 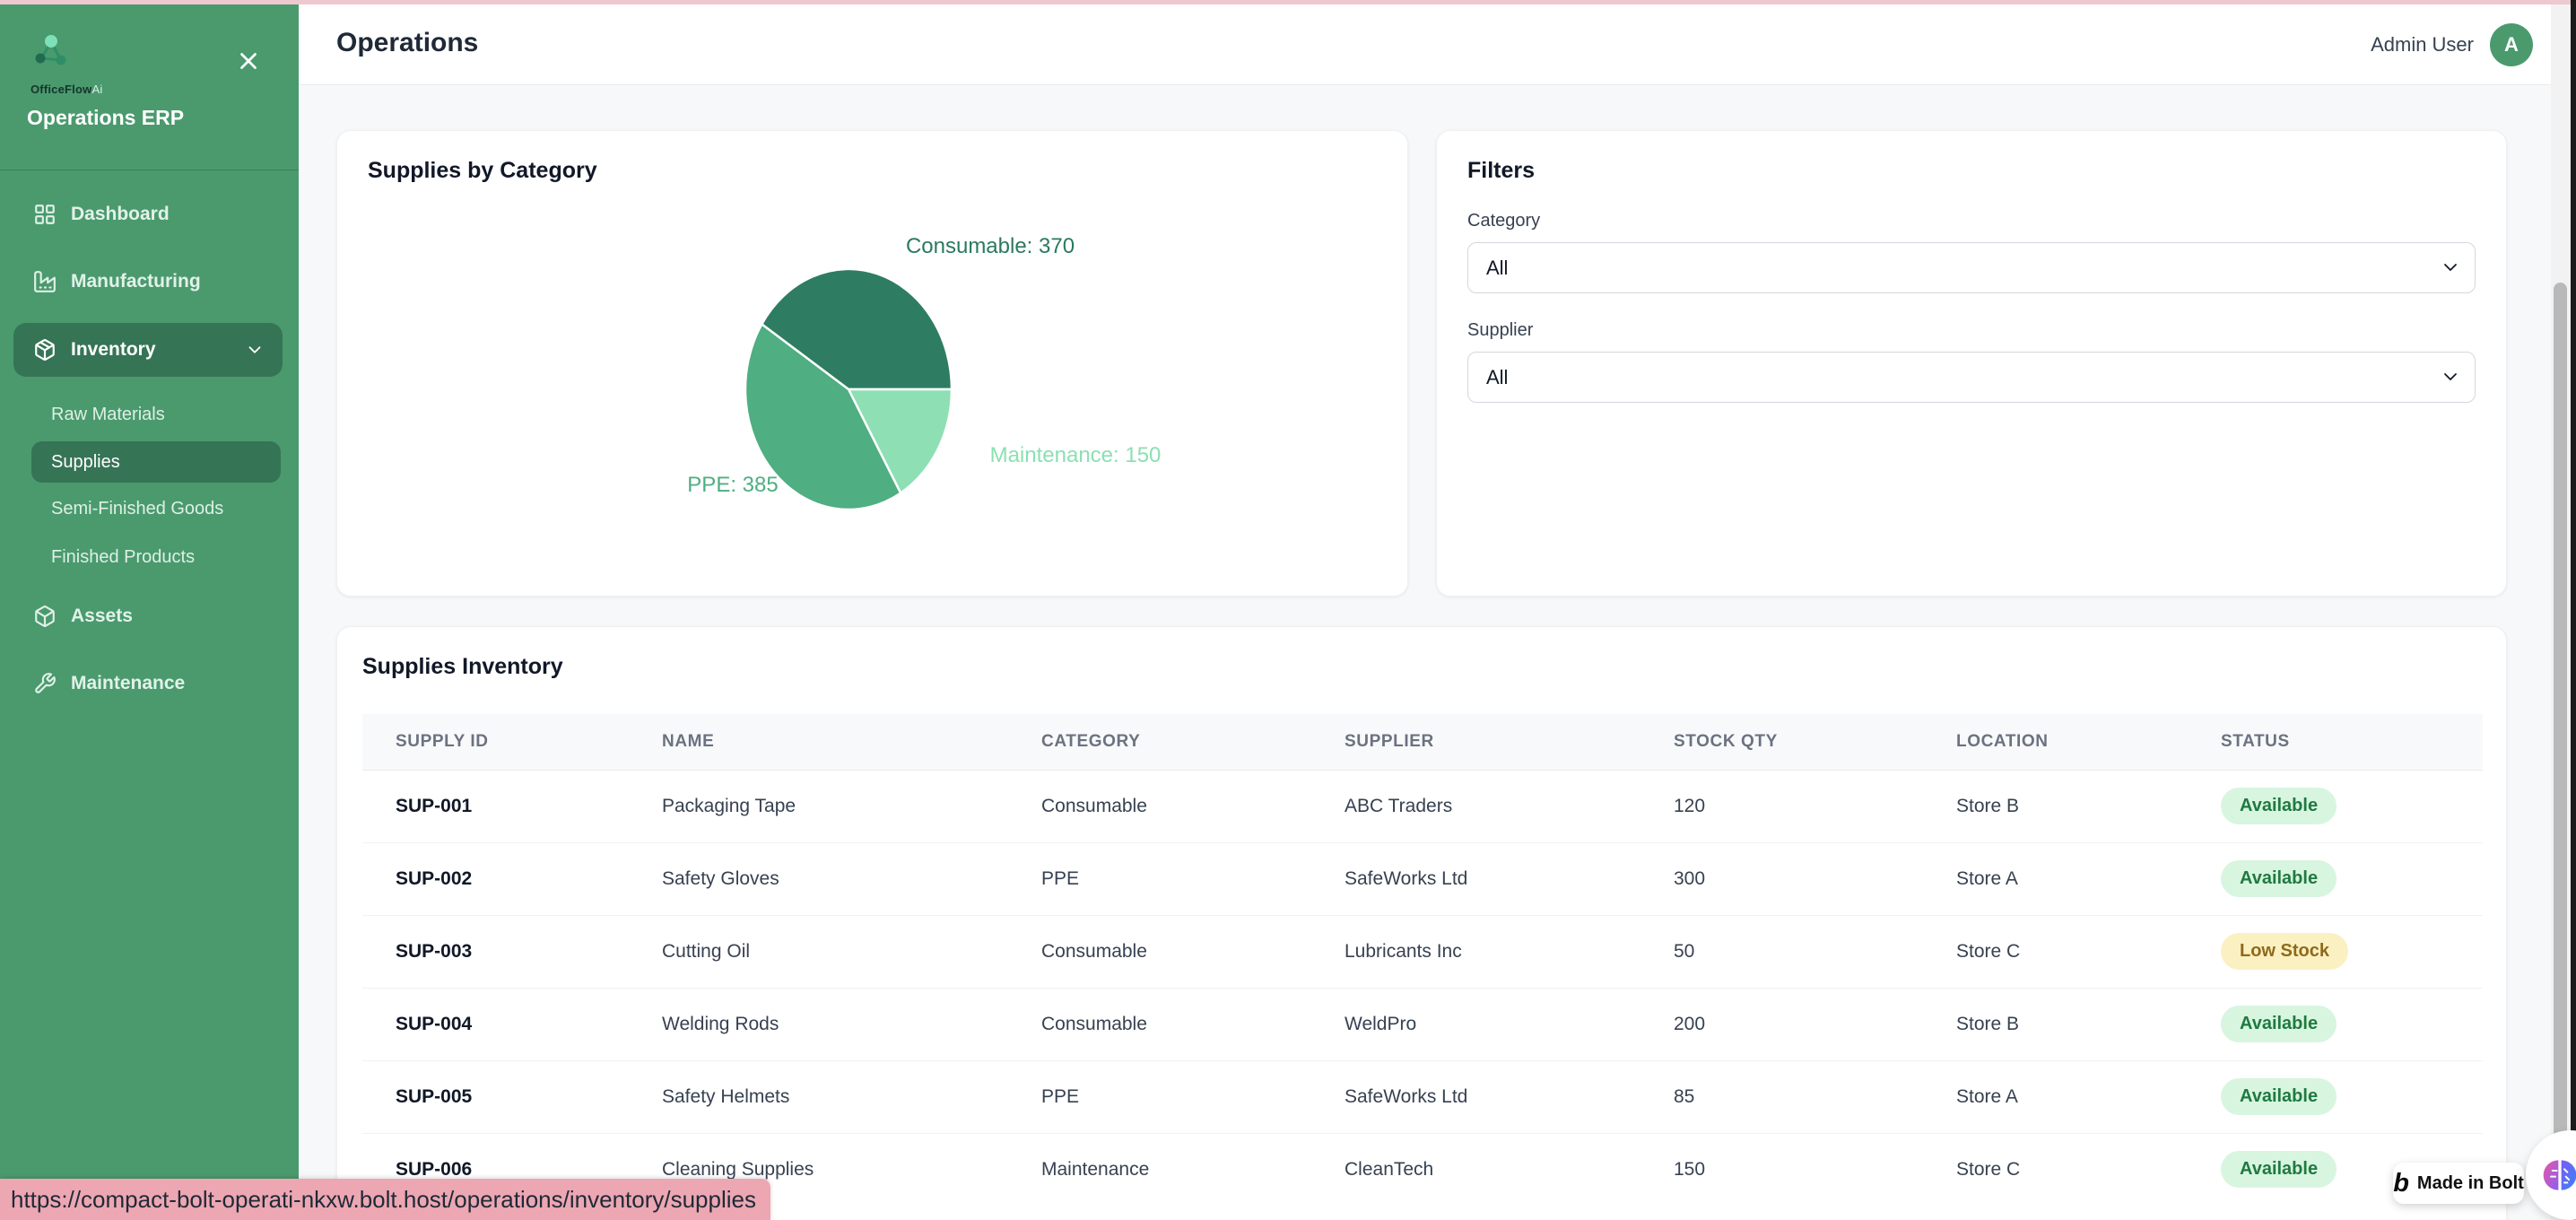 I want to click on cell-qty: 150, so click(x=1781, y=1169).